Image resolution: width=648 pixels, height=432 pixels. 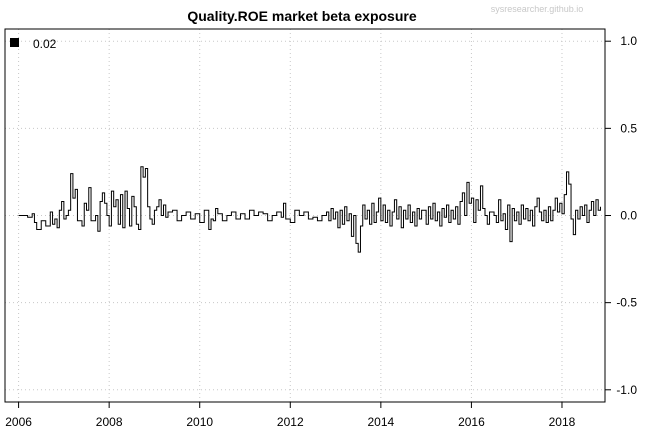 What do you see at coordinates (45, 44) in the screenshot?
I see `legend-label: 0.02` at bounding box center [45, 44].